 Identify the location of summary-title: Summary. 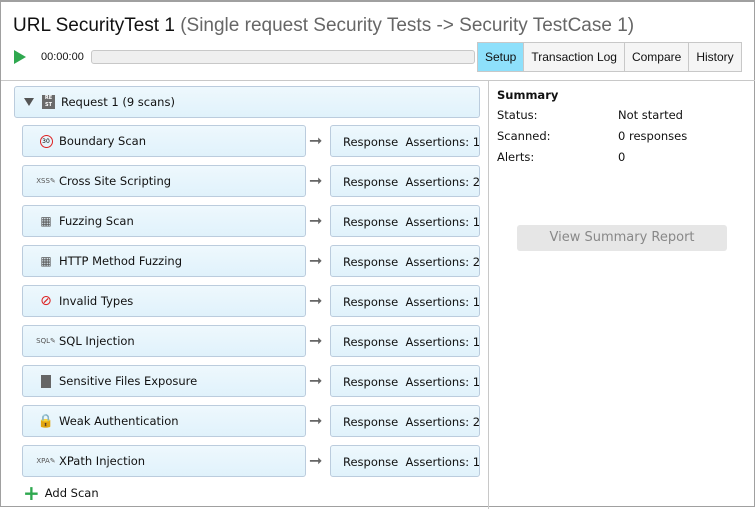
(528, 95).